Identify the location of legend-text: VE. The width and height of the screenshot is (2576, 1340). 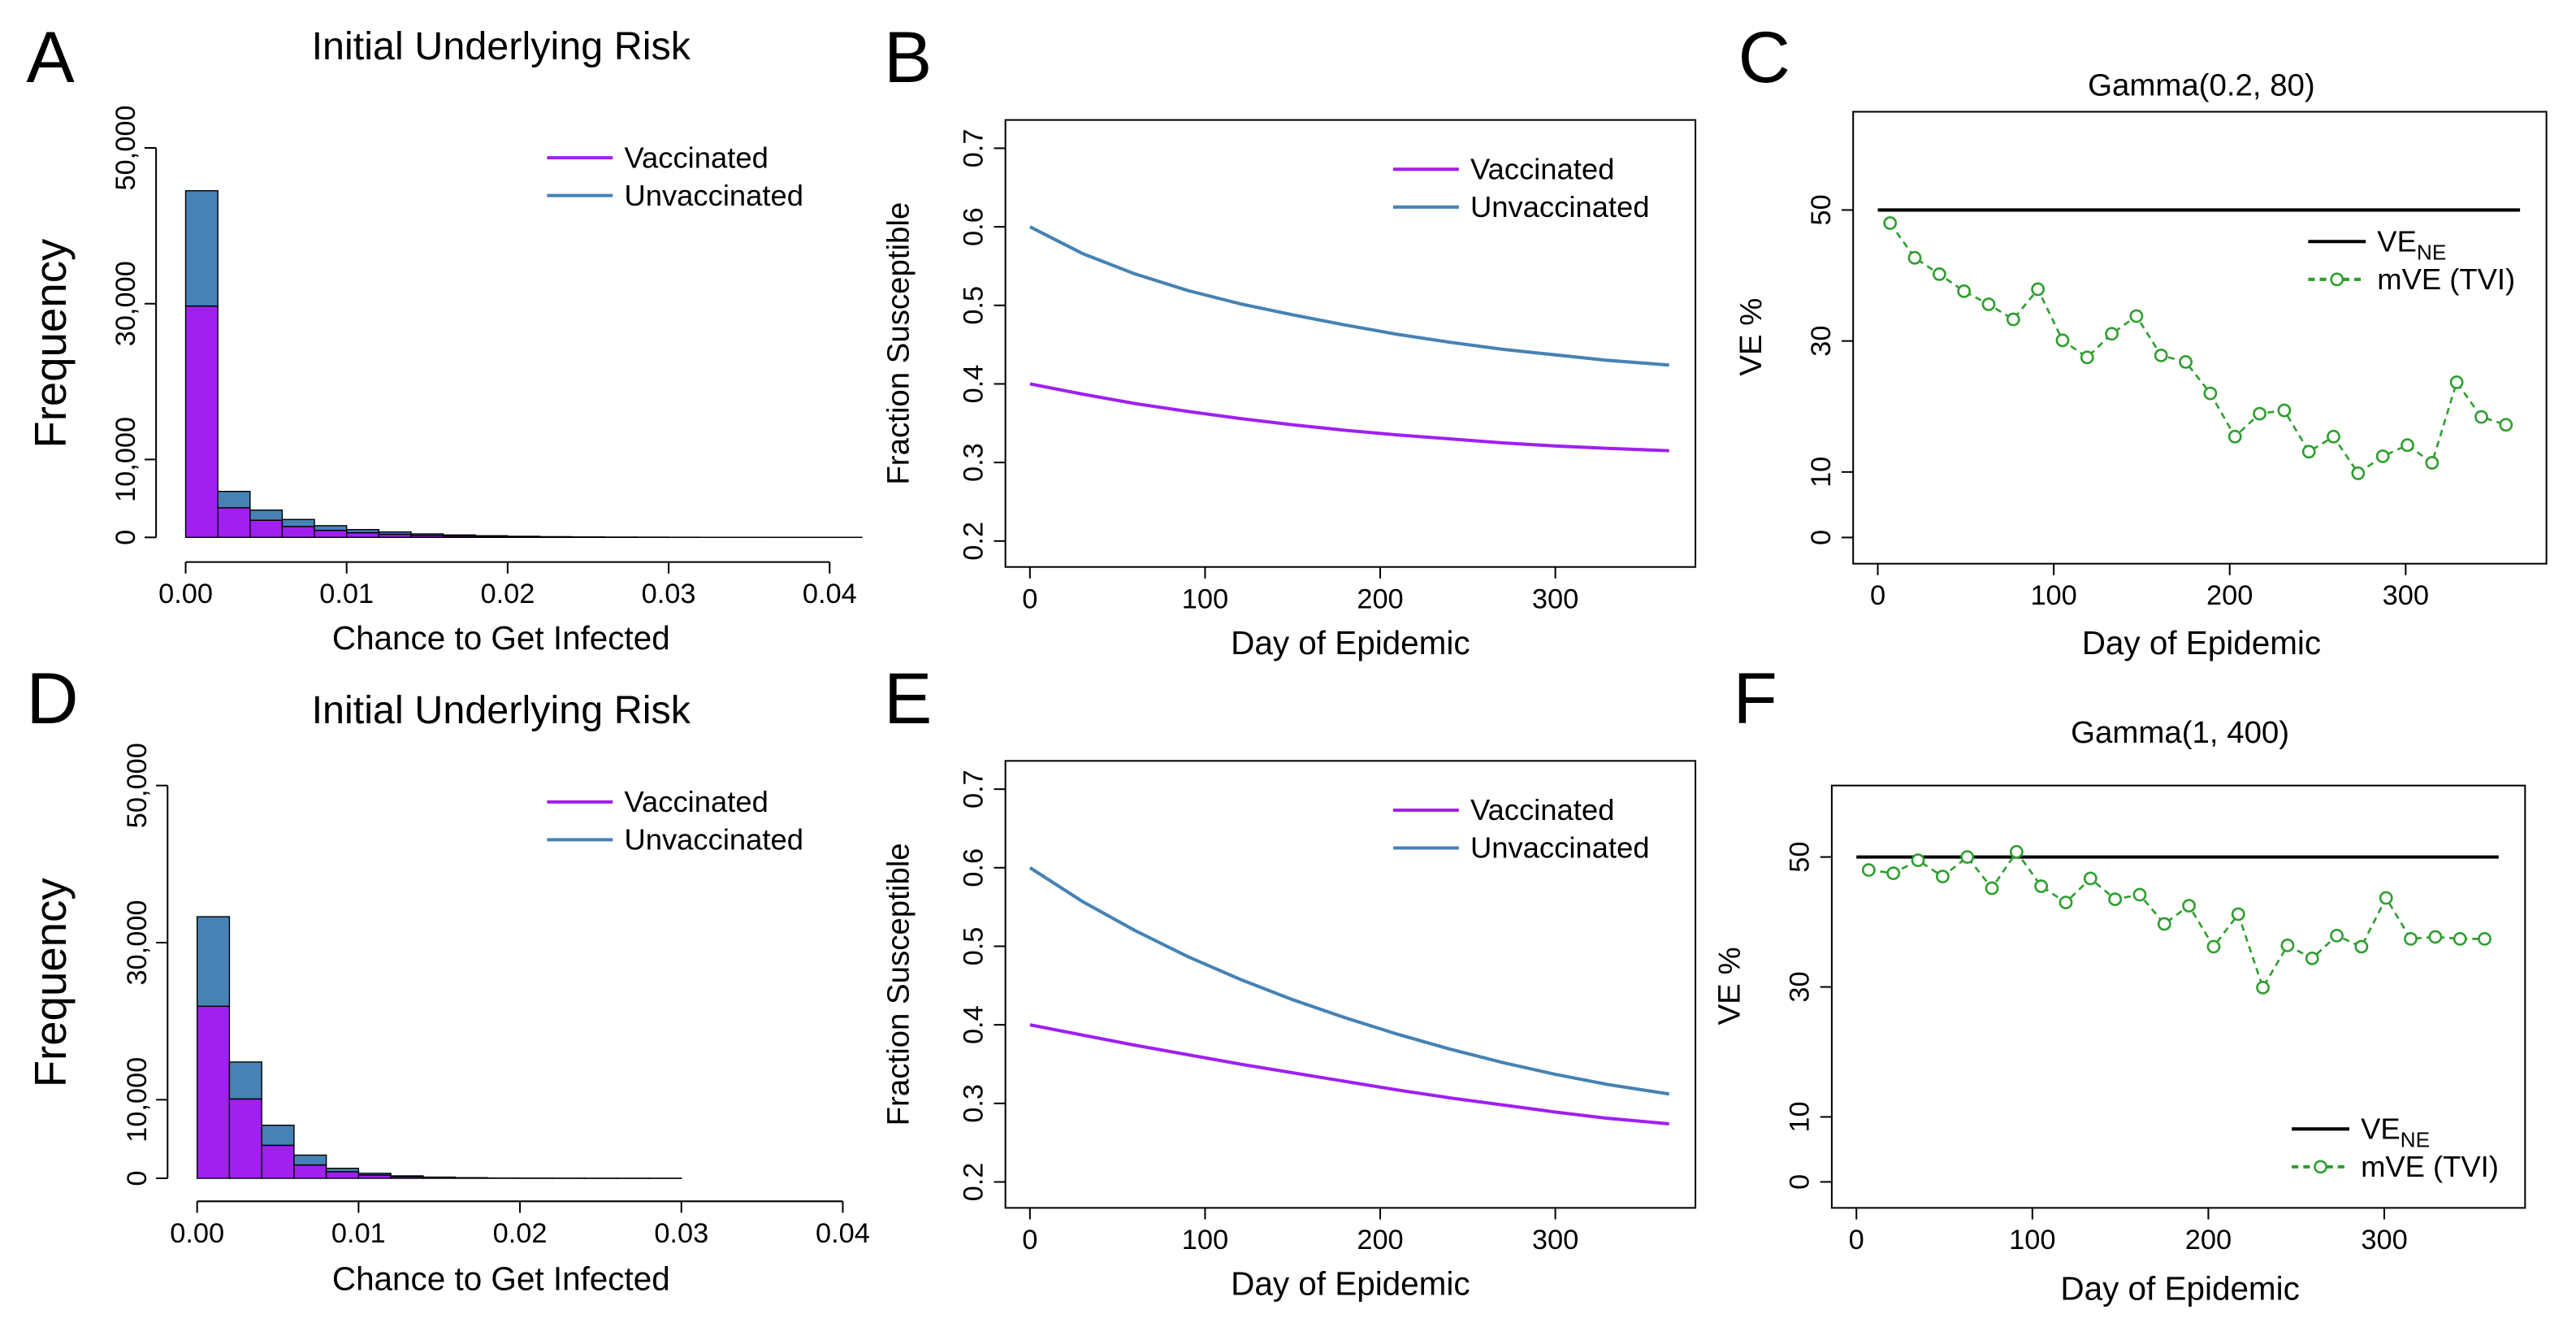
(2397, 241).